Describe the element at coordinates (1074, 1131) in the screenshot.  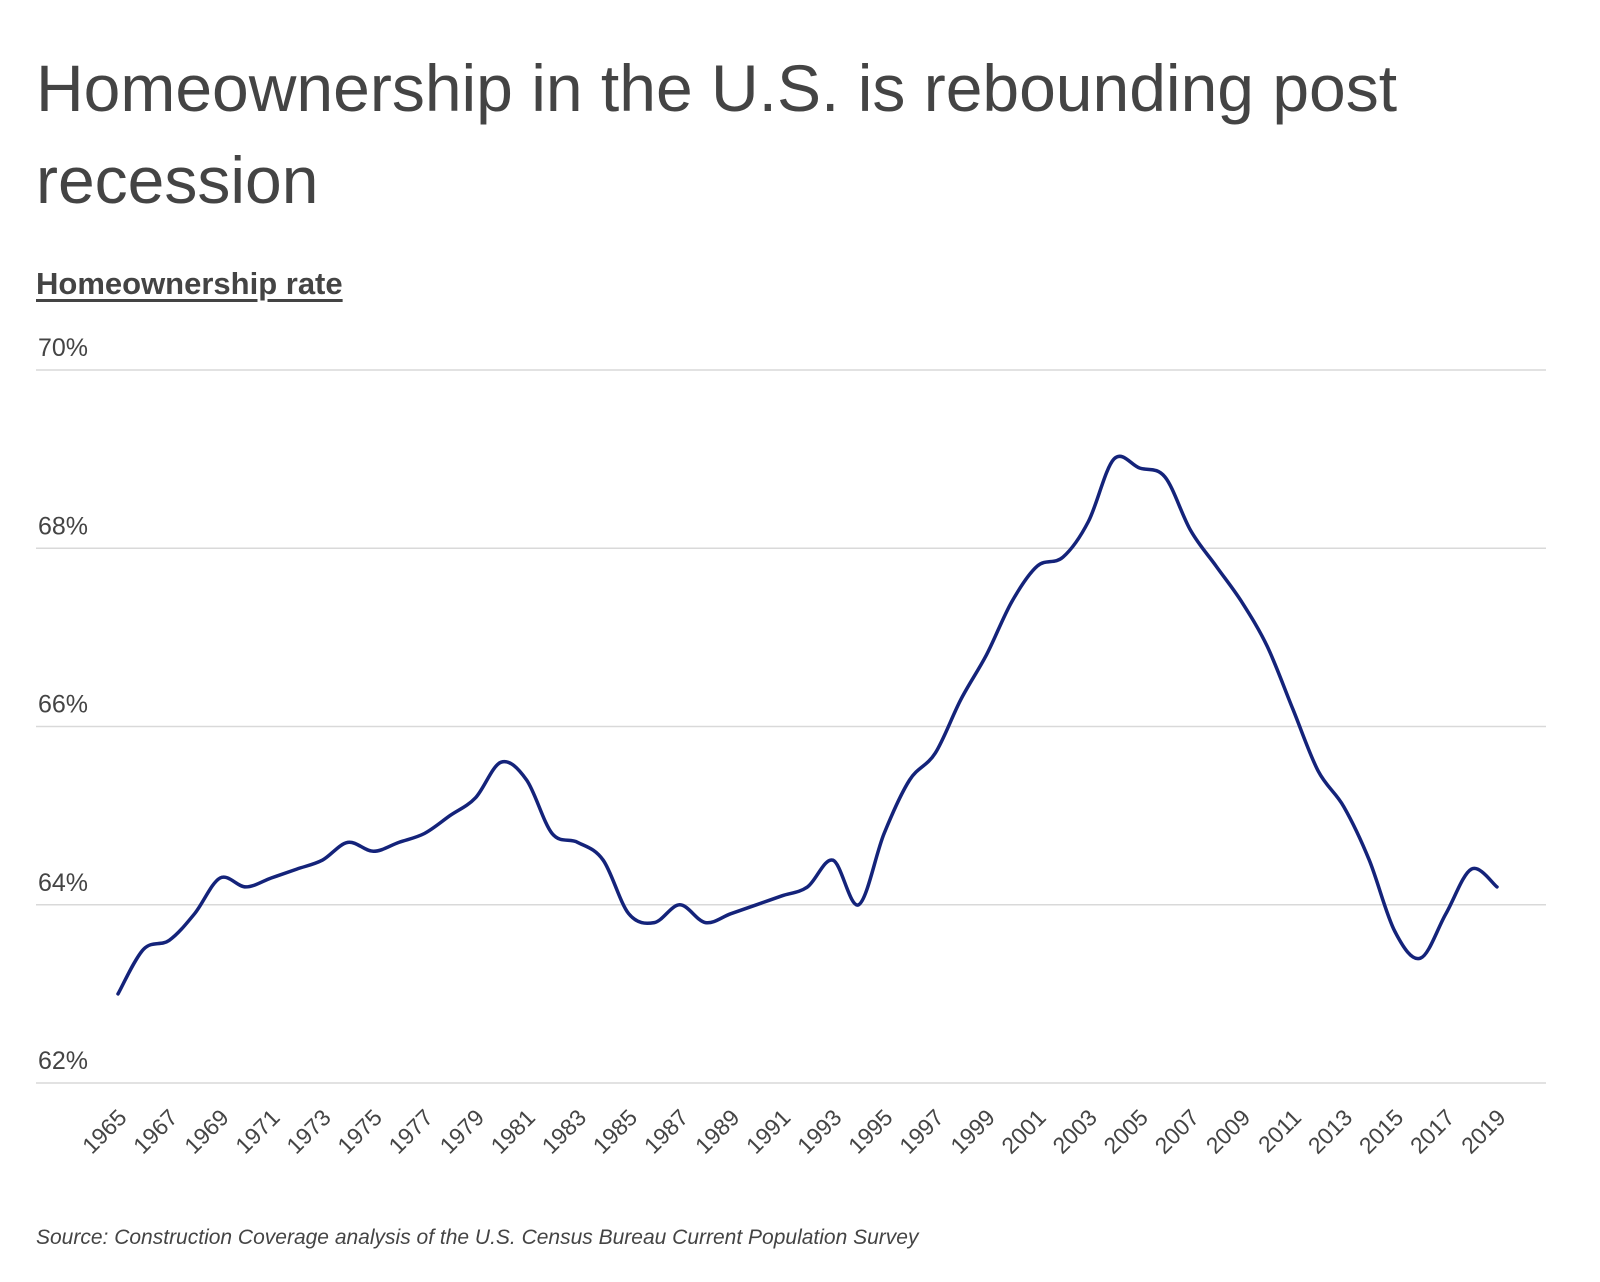
I see `x-tick-label: 2003` at that location.